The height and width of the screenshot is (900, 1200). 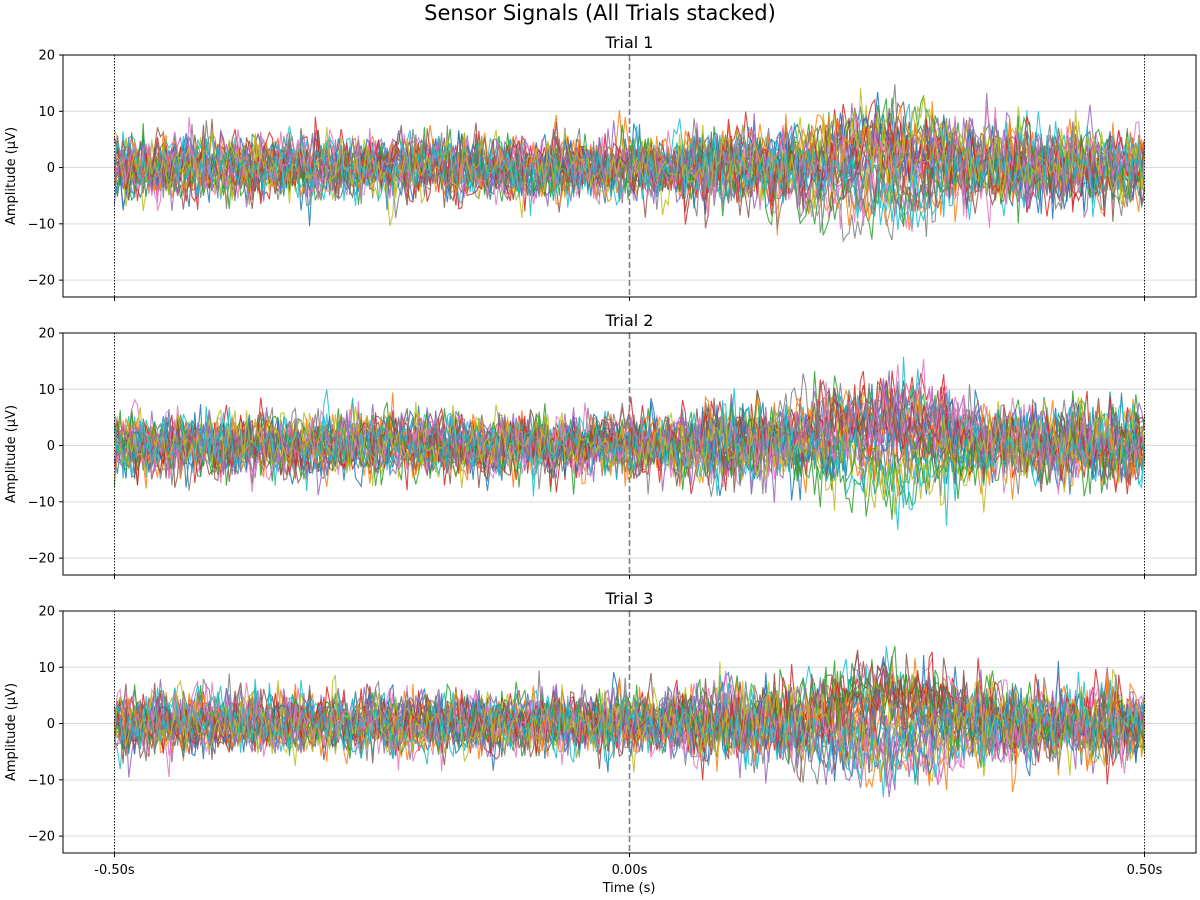 What do you see at coordinates (600, 13) in the screenshot?
I see `figure-title: Sensor Signals (All Trials stacked)` at bounding box center [600, 13].